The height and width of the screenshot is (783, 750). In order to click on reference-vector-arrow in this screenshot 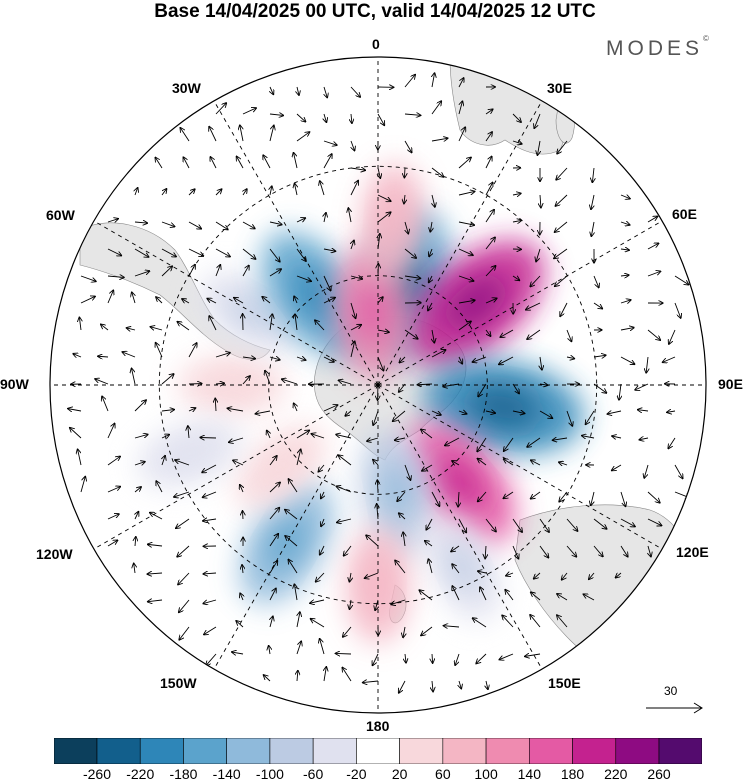, I will do `click(674, 708)`.